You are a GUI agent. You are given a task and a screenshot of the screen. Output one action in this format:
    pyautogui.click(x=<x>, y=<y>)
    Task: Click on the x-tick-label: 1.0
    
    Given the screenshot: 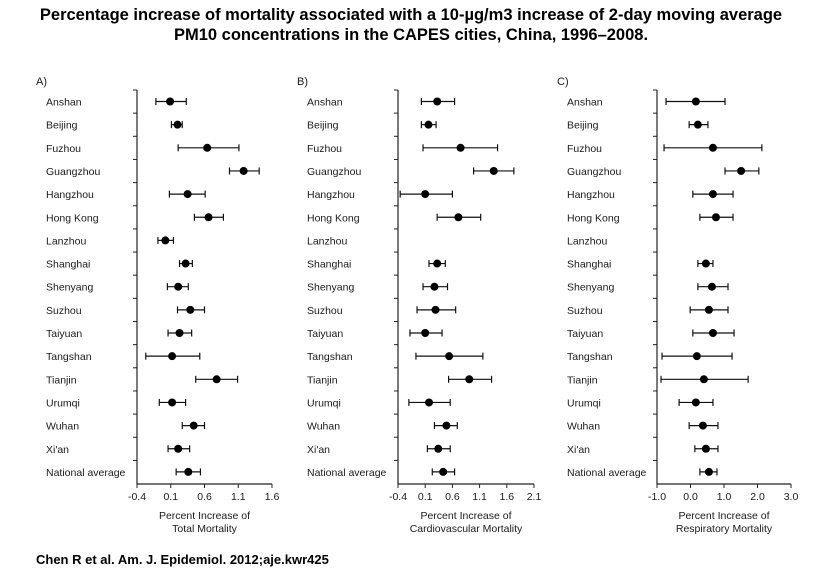 What is the action you would take?
    pyautogui.click(x=724, y=497)
    